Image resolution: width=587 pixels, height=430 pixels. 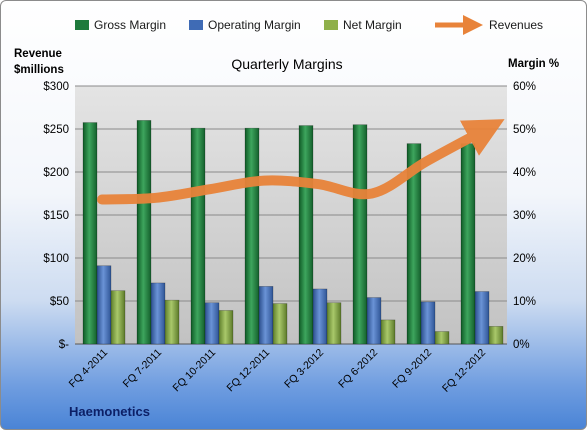 I want to click on right-tick-label: 40%, so click(x=524, y=173).